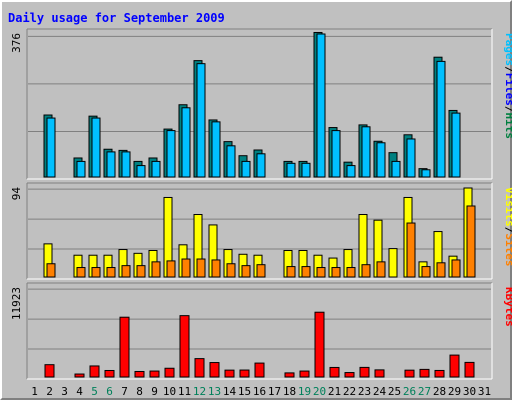 The image size is (512, 402). What do you see at coordinates (116, 18) in the screenshot?
I see `chart-title: Daily usage for September 2009` at bounding box center [116, 18].